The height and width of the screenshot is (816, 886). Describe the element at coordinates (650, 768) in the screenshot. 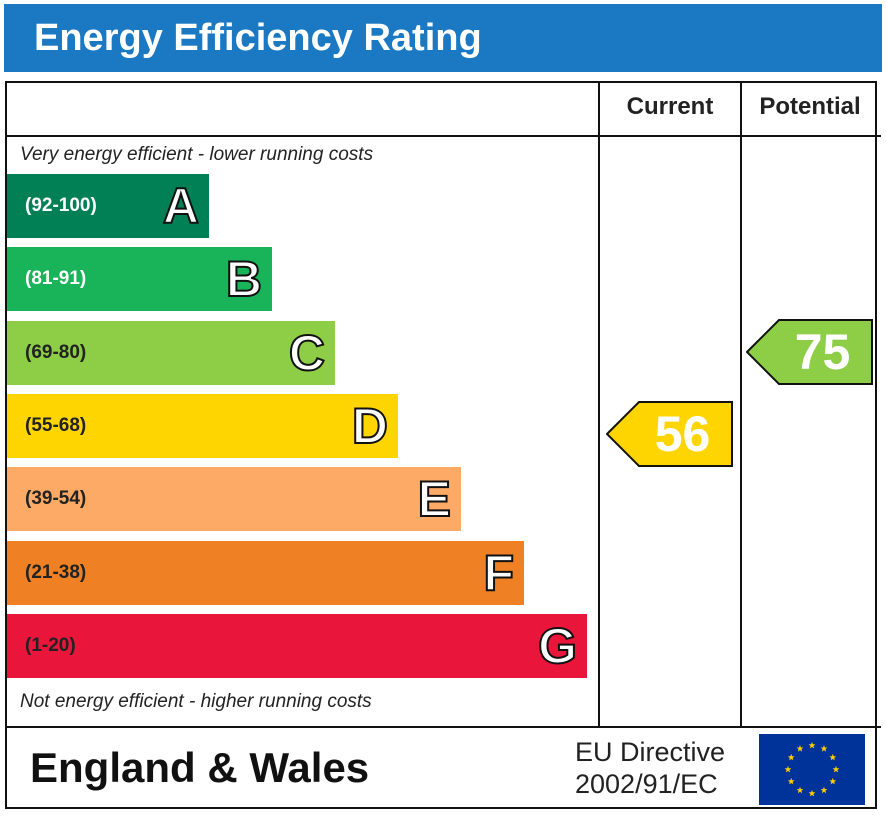

I see `footer-directive: EU Directive 2002/91/EC` at that location.